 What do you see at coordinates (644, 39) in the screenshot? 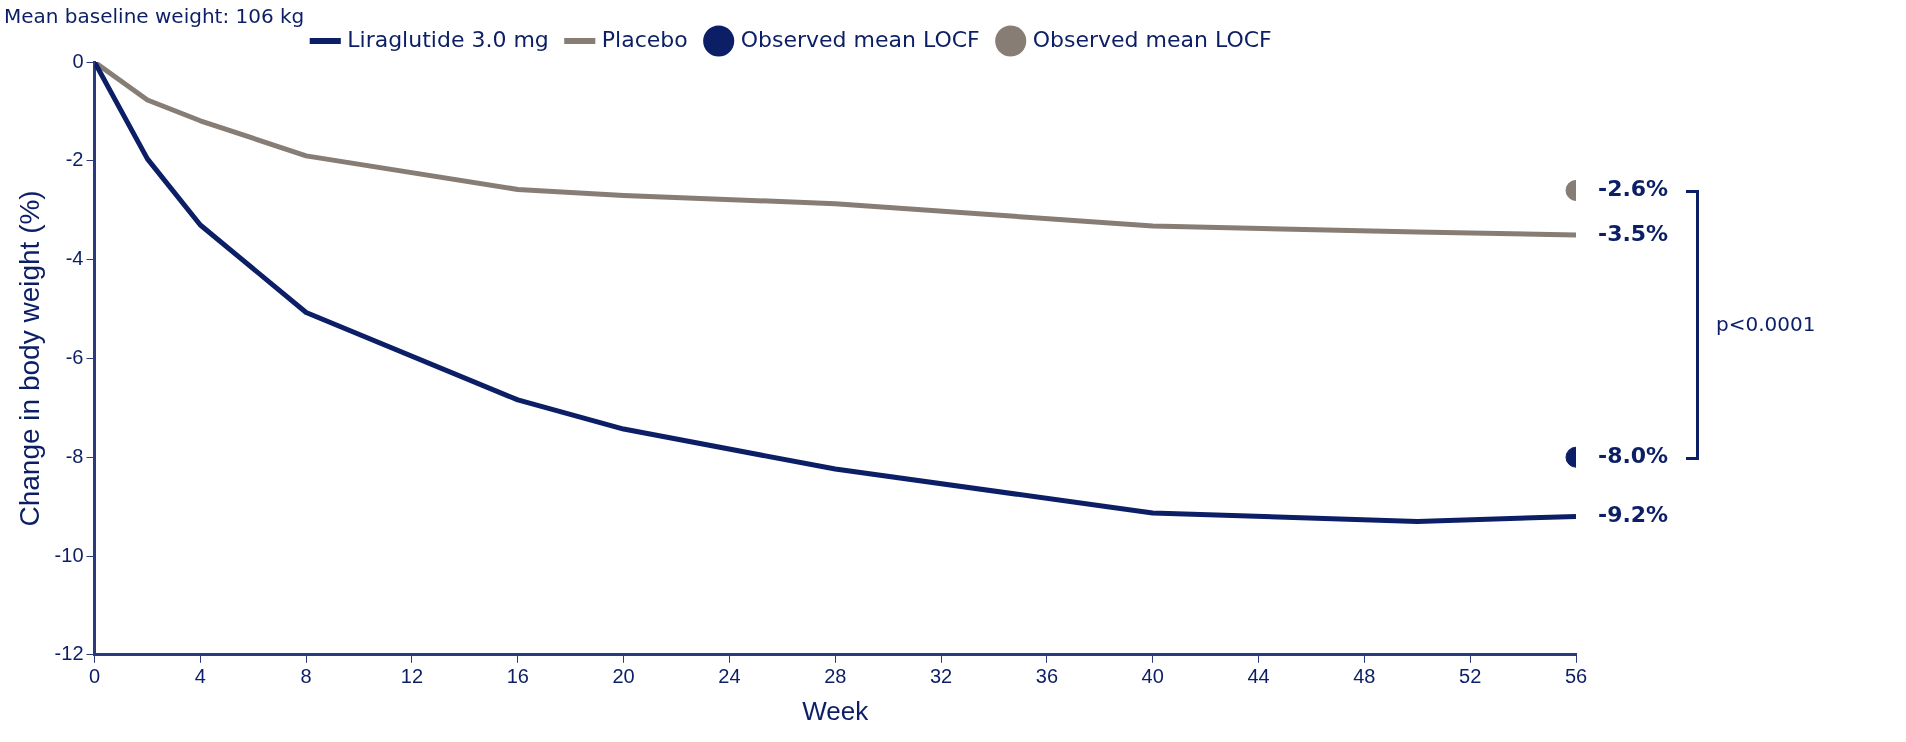
I see `legend-label: Placebo` at bounding box center [644, 39].